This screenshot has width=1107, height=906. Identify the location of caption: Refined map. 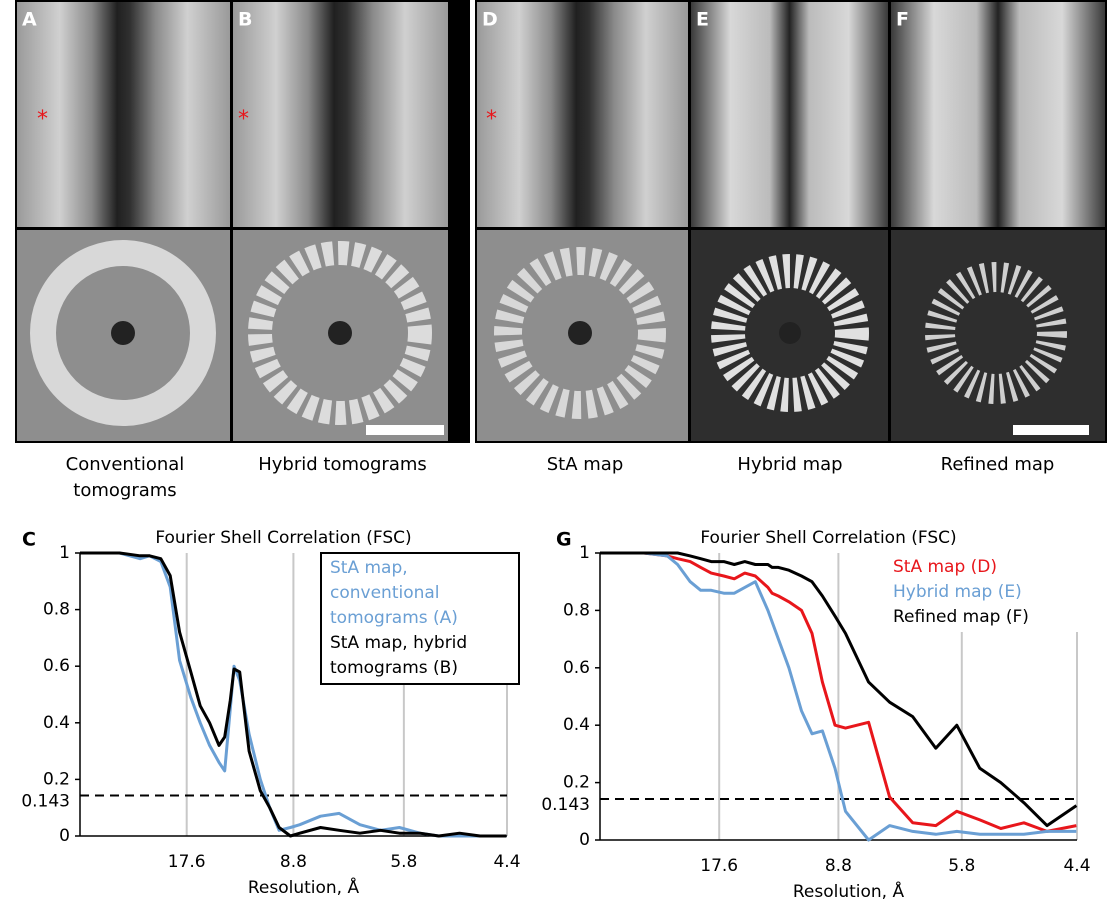
(997, 464).